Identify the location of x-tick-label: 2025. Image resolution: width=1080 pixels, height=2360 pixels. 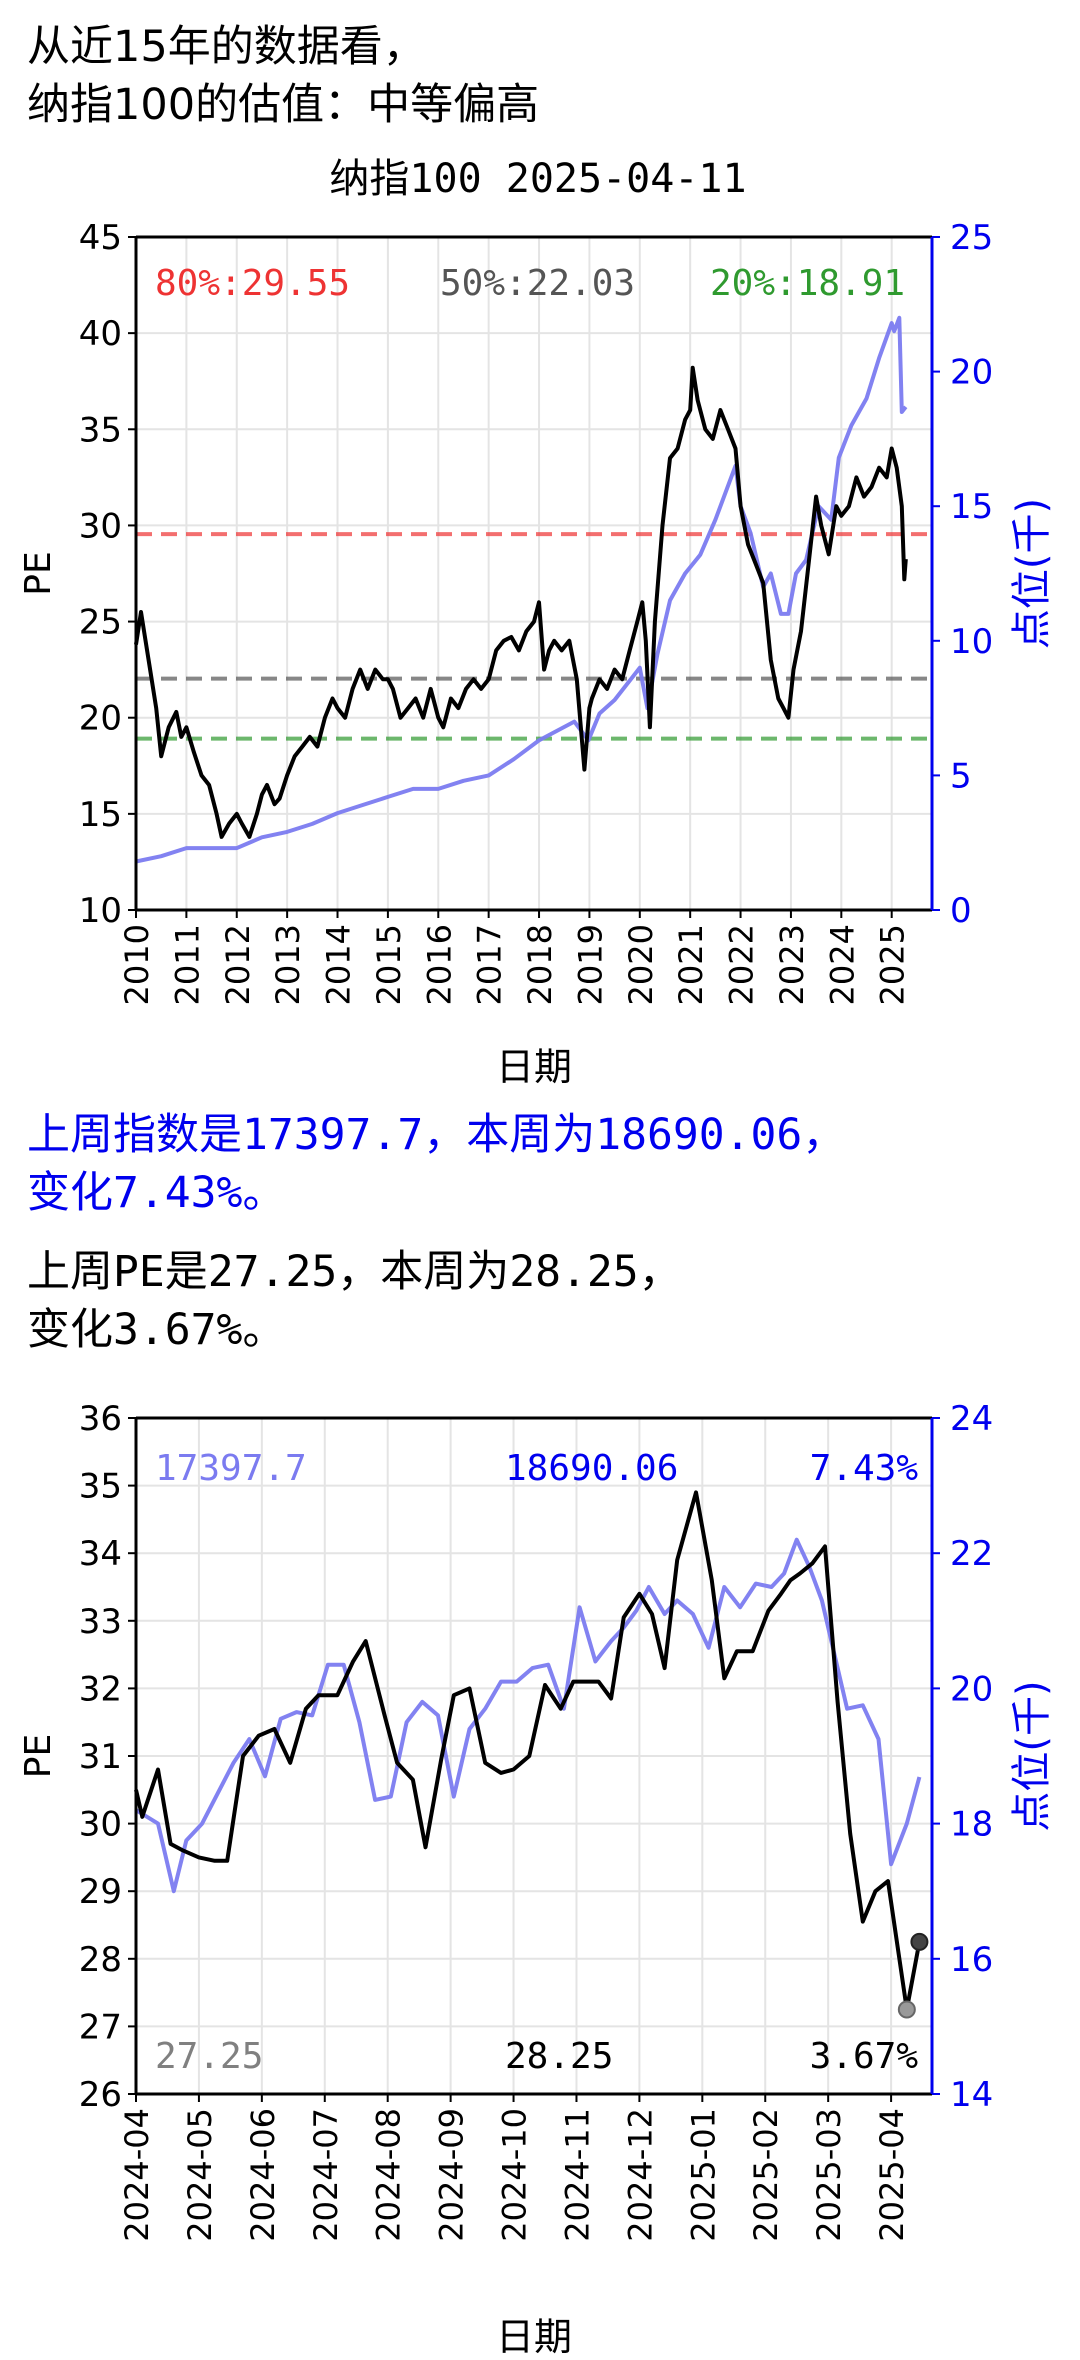
(893, 964).